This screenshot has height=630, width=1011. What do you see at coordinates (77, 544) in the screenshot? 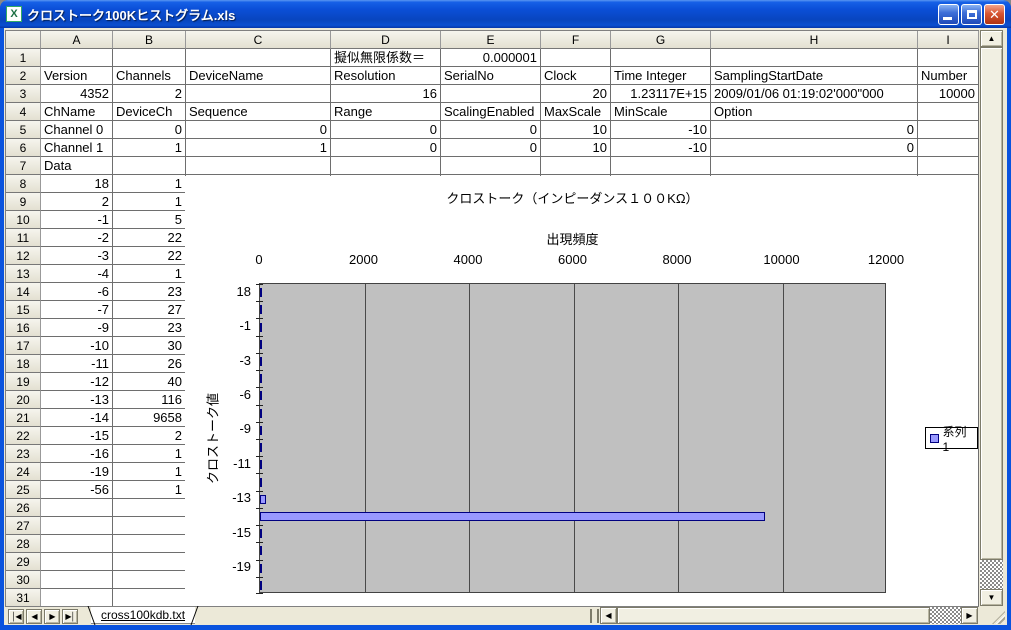
I see `cell-A28` at bounding box center [77, 544].